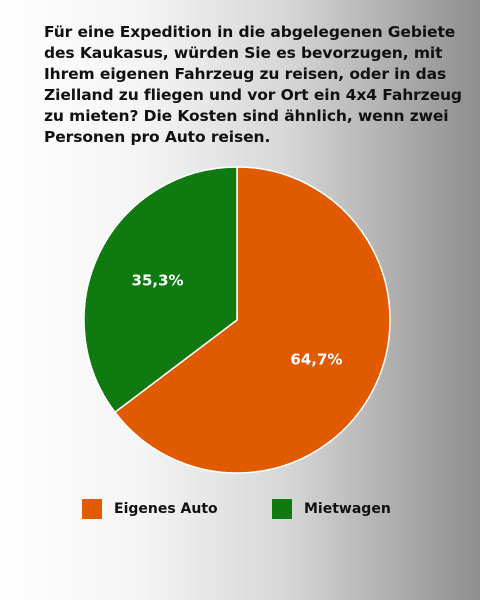  What do you see at coordinates (282, 509) in the screenshot?
I see `legend-swatch-mietwagen` at bounding box center [282, 509].